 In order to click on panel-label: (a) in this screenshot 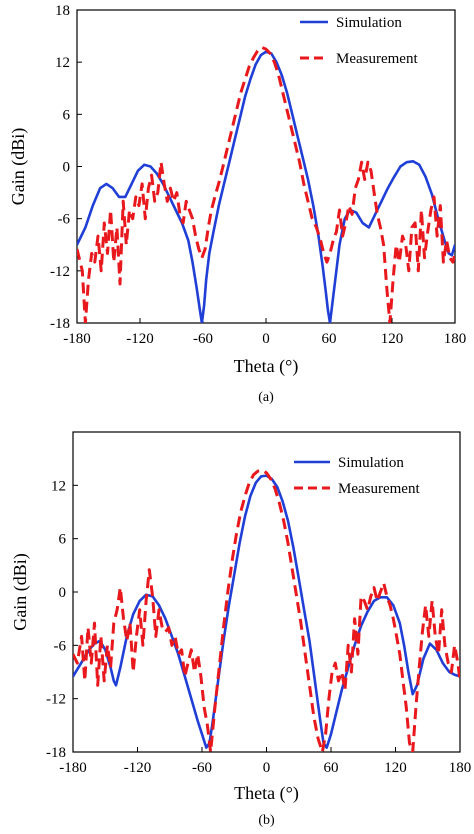, I will do `click(266, 397)`.